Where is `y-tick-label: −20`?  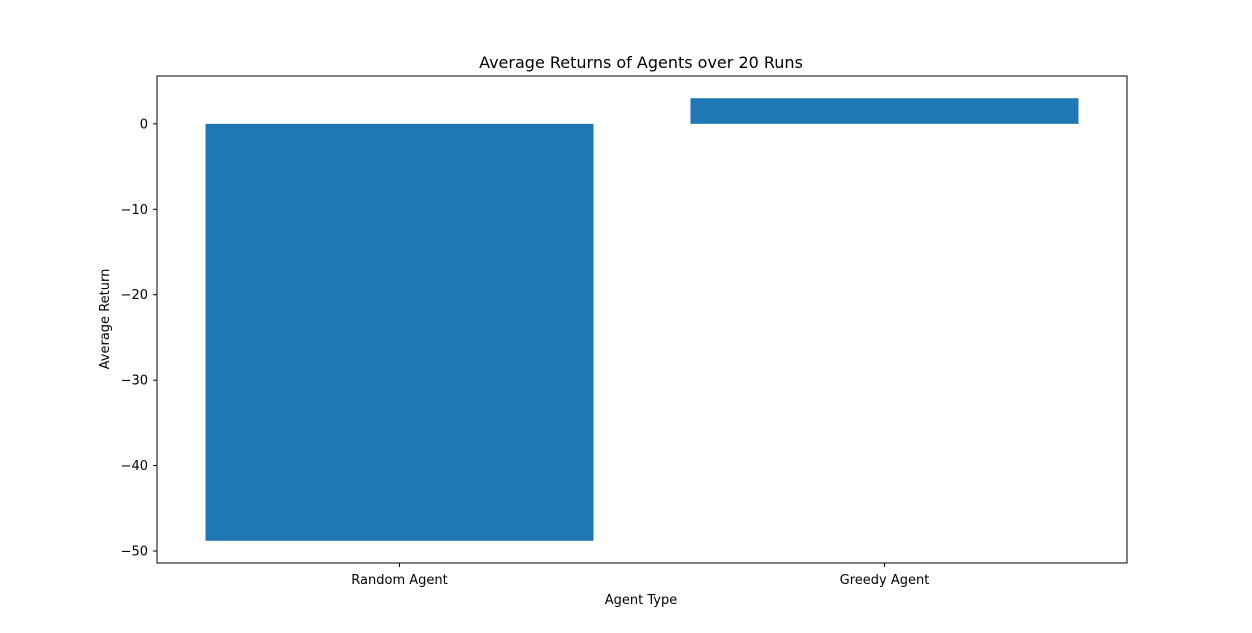 y-tick-label: −20 is located at coordinates (134, 295).